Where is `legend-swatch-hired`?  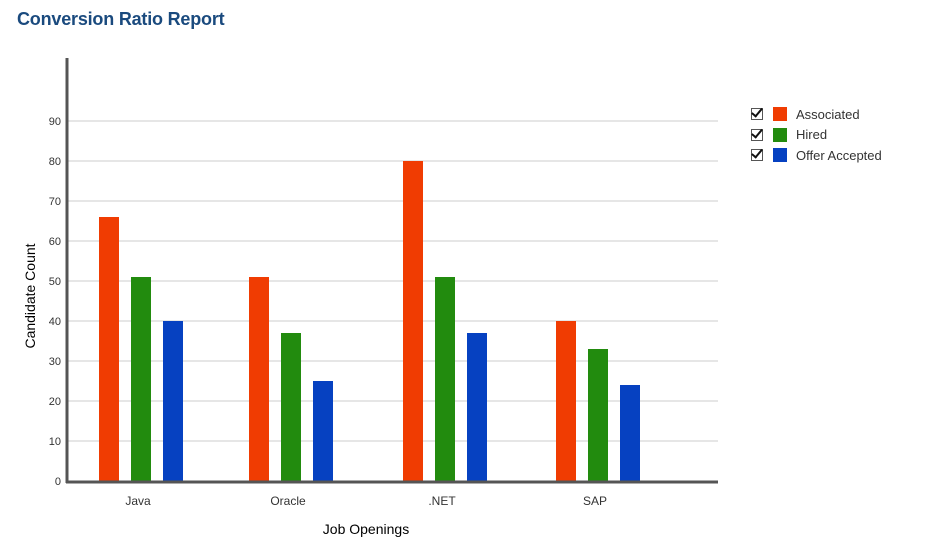
legend-swatch-hired is located at coordinates (780, 134).